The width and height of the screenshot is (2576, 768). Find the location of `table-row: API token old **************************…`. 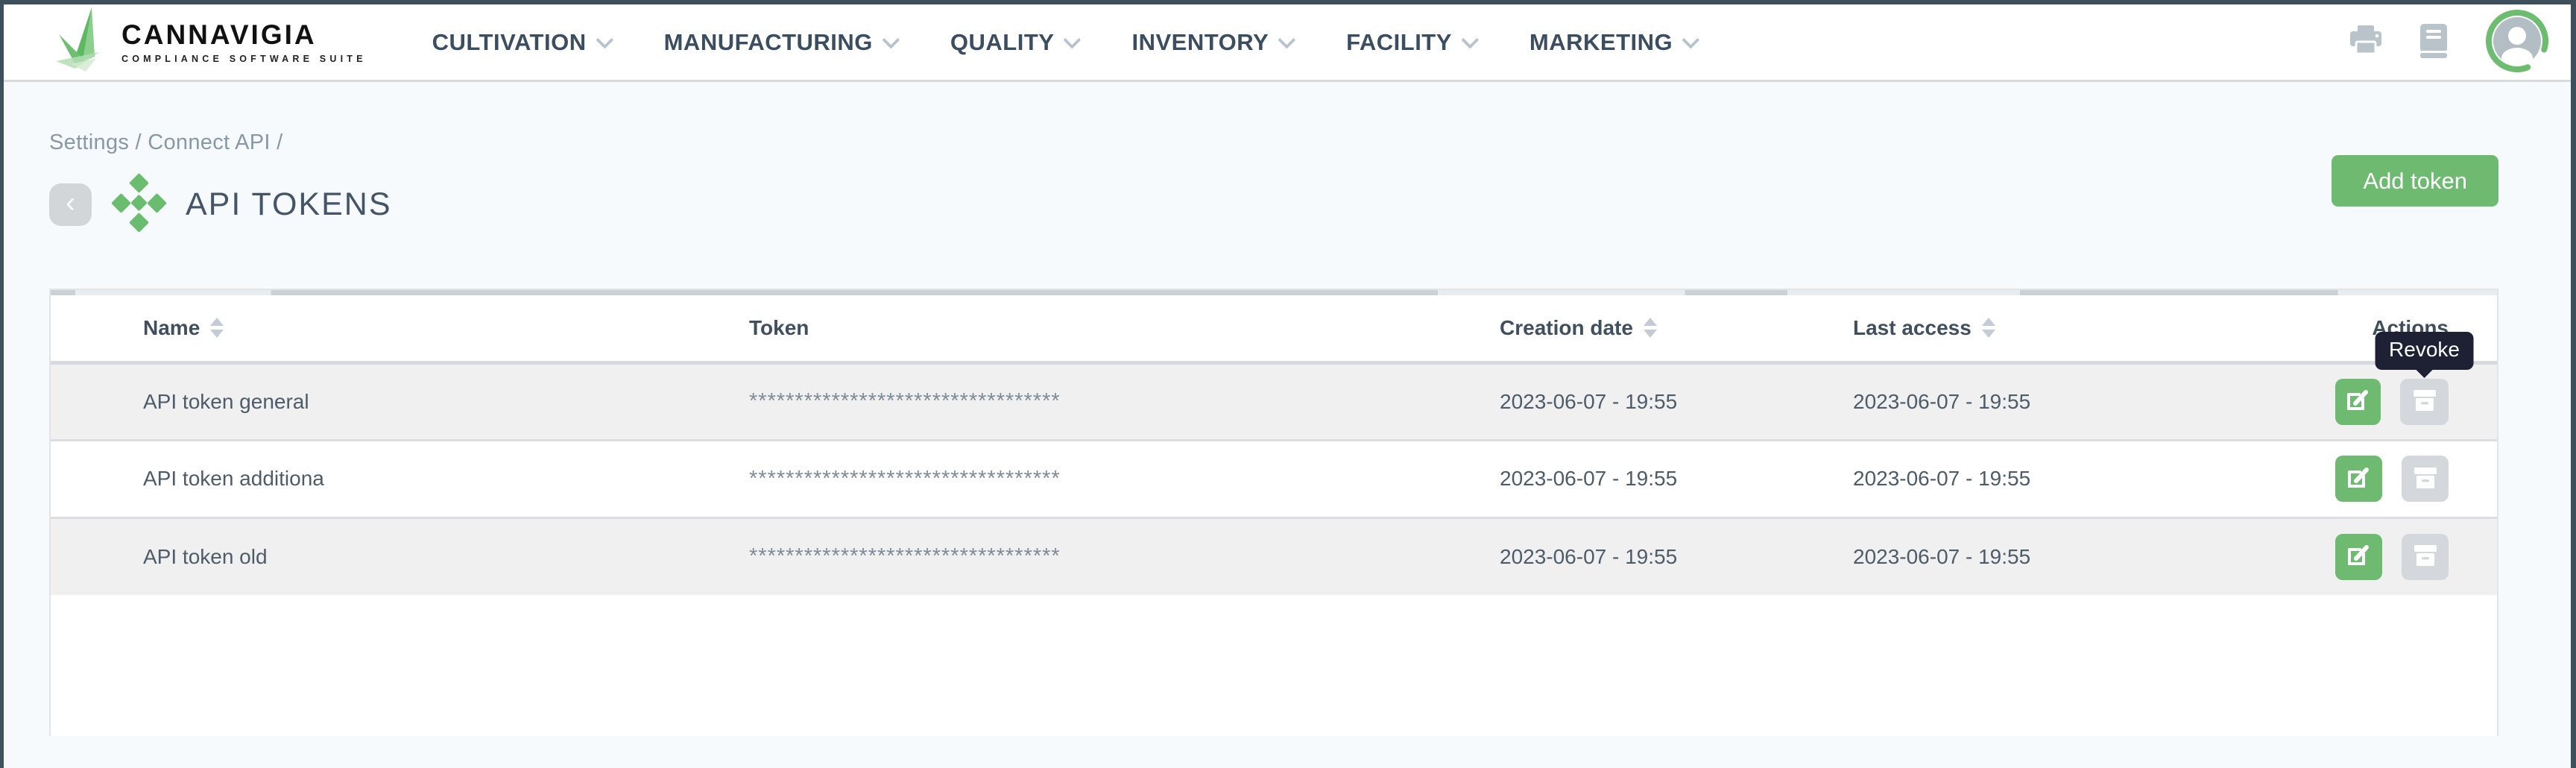

table-row: API token old **************************… is located at coordinates (1274, 556).